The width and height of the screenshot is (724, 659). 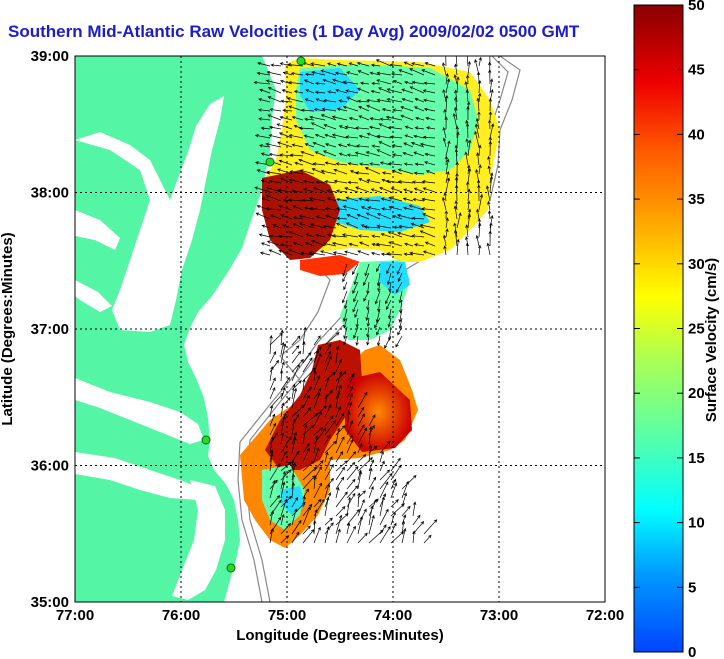 I want to click on y-axis-ticks: 39:00 38:00 37:00 36:00 35:00, so click(x=50, y=329).